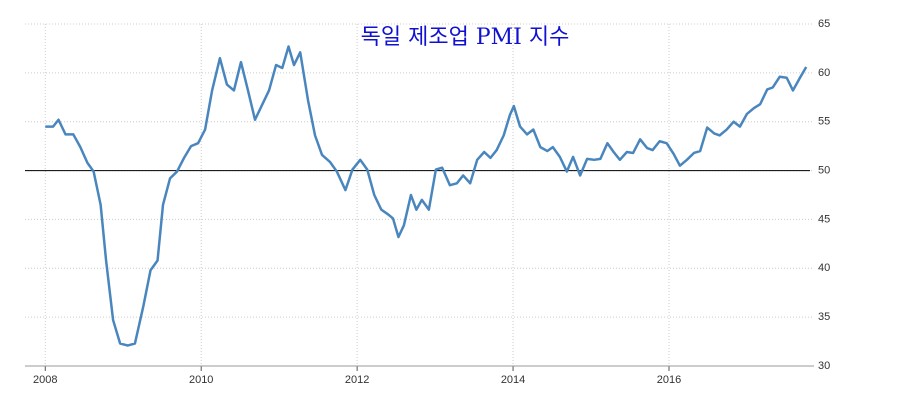 This screenshot has height=406, width=898. I want to click on x-tick-label: 2012, so click(357, 380).